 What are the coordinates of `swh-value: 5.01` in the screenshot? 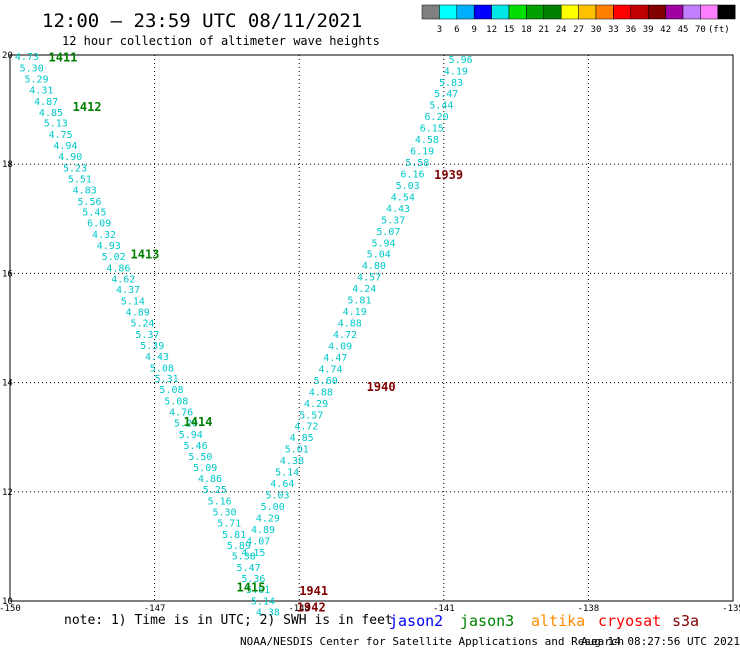 It's located at (297, 450).